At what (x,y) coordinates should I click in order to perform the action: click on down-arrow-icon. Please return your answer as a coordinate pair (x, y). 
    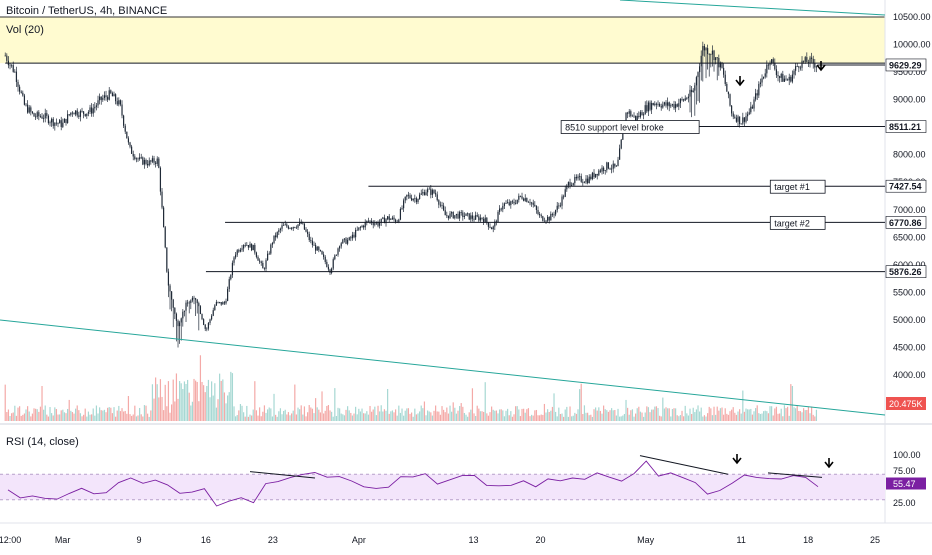
    Looking at the image, I should click on (821, 66).